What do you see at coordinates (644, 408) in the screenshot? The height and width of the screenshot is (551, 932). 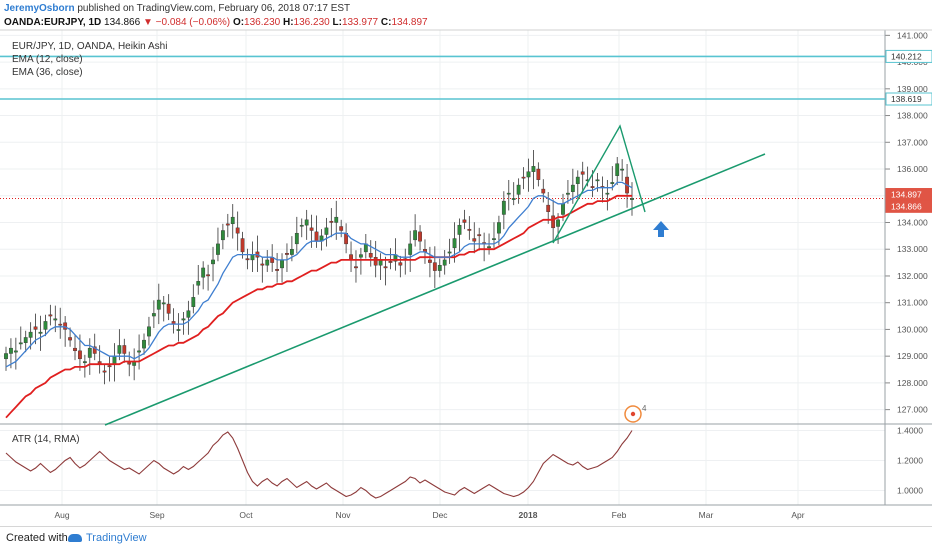 I see `event-marker-count: 4` at bounding box center [644, 408].